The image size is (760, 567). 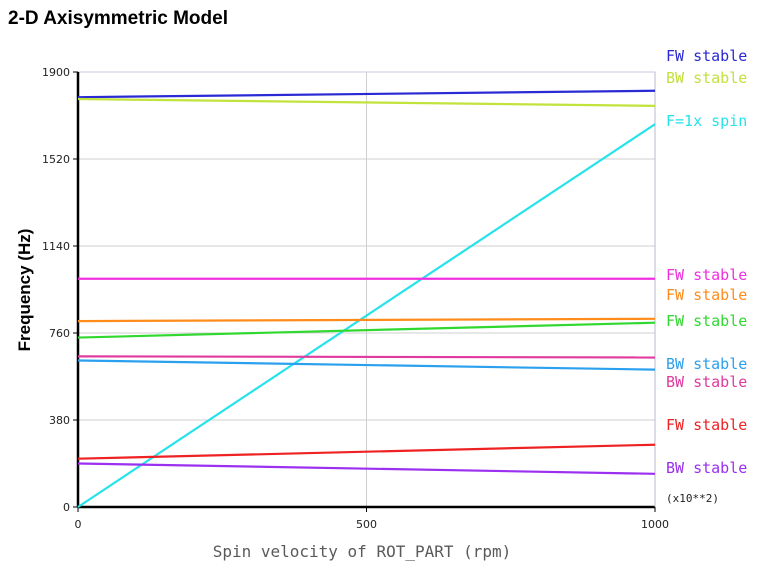 What do you see at coordinates (362, 551) in the screenshot?
I see `x-axis-label: Spin velocity of ROT_PART (rpm)` at bounding box center [362, 551].